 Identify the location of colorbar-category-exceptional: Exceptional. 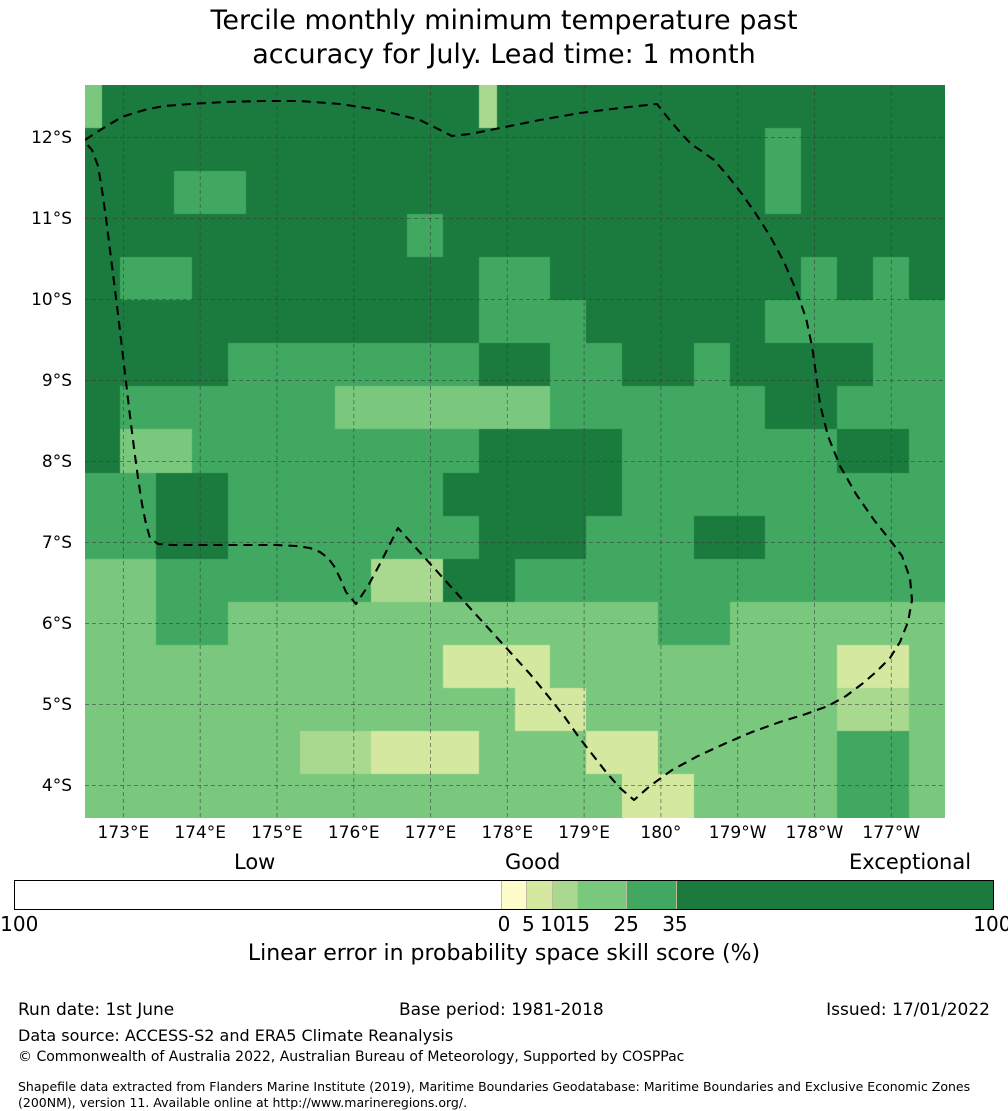
(910, 862).